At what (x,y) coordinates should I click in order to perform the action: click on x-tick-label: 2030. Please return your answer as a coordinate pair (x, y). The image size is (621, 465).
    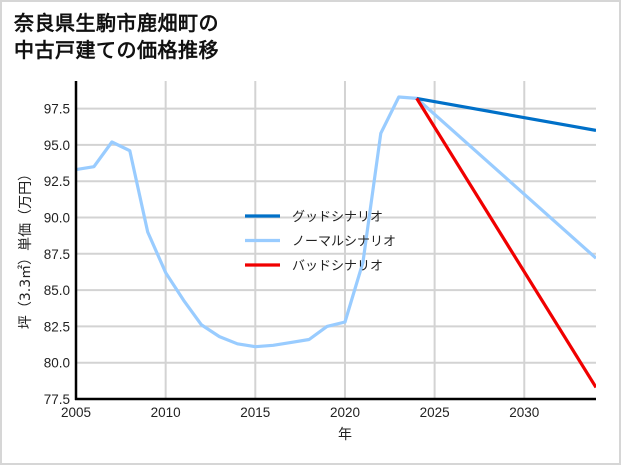
    Looking at the image, I should click on (524, 412).